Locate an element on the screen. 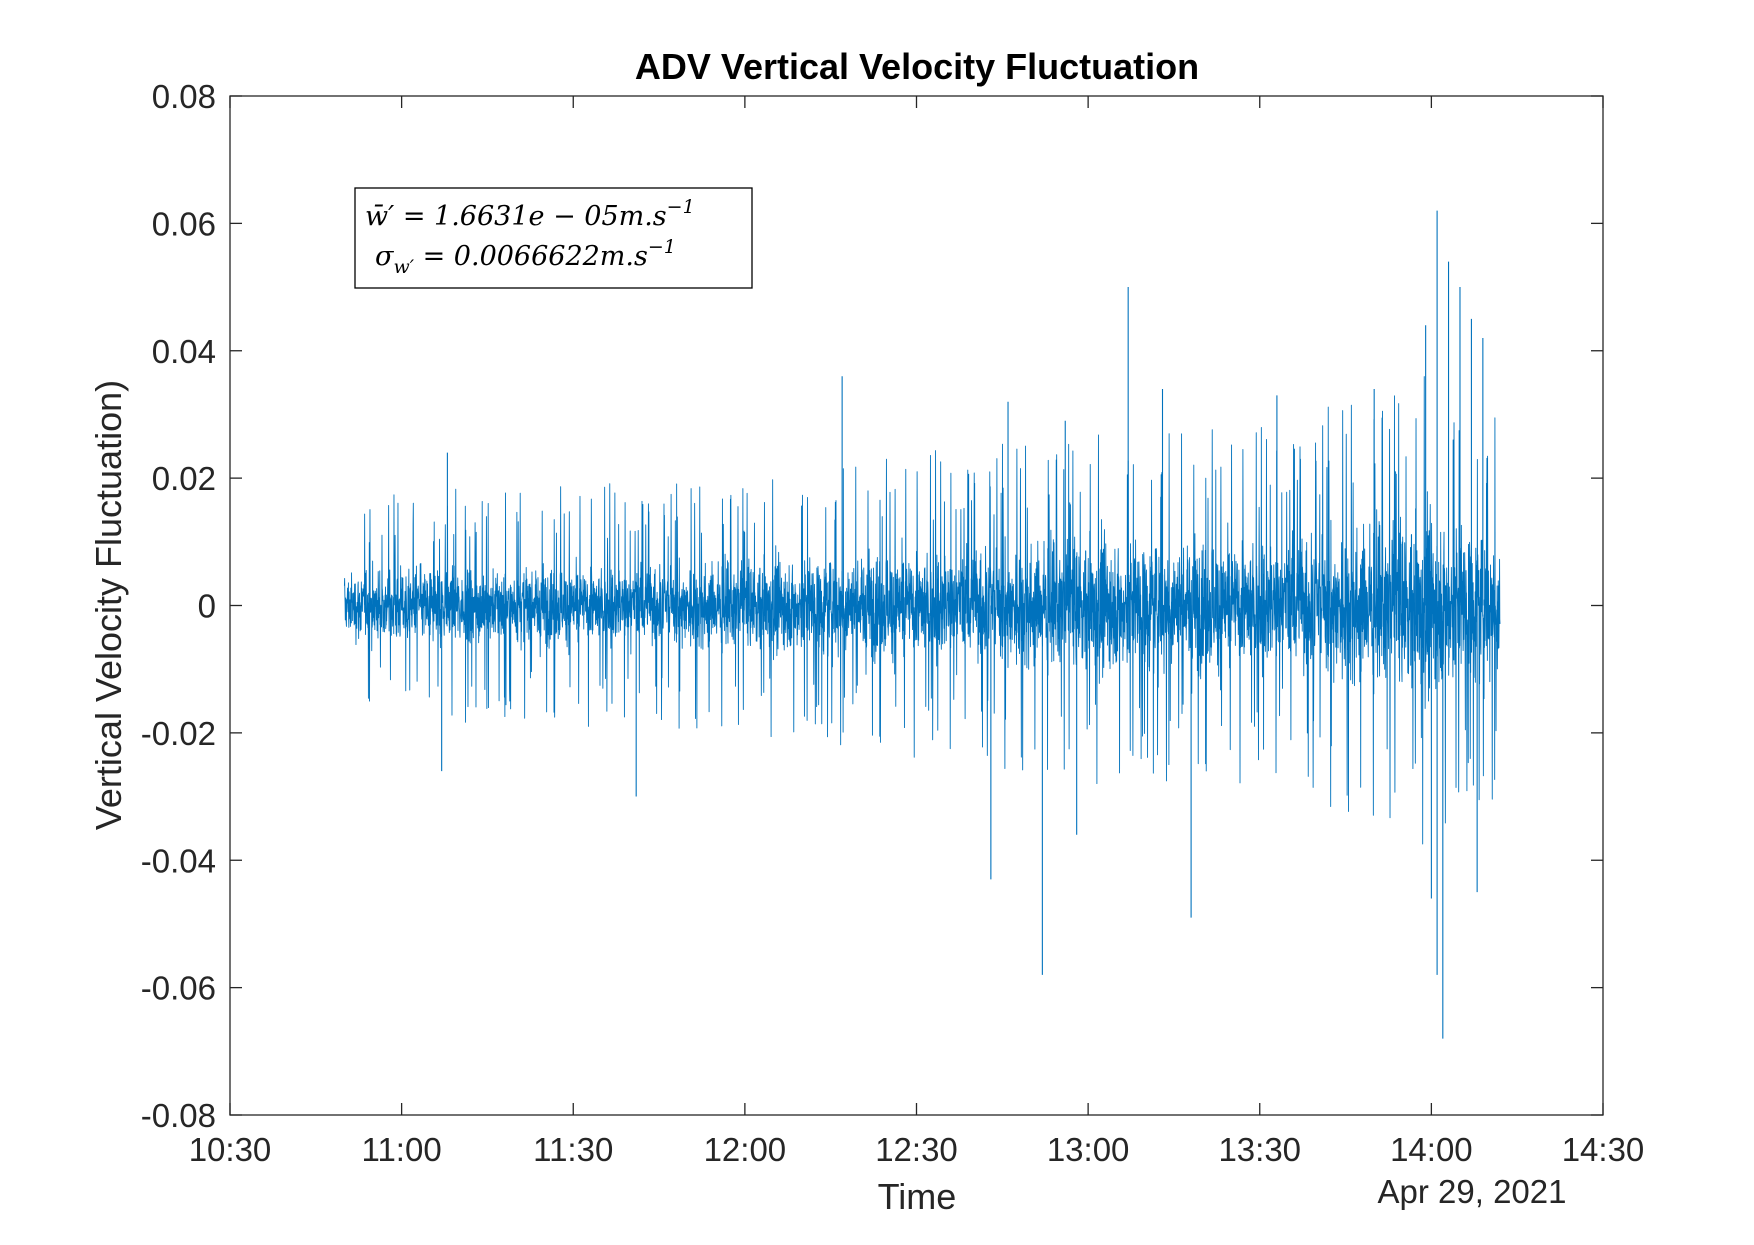  y-tick-label: 0.02 is located at coordinates (184, 478).